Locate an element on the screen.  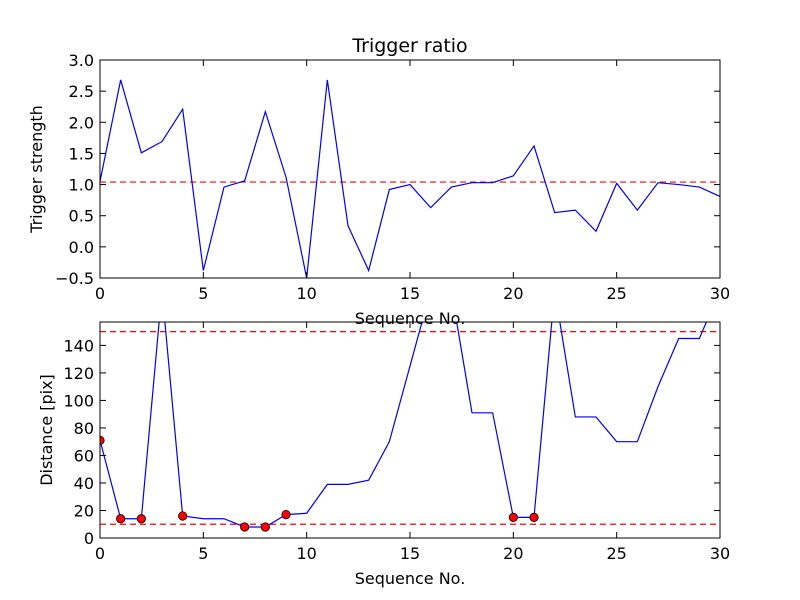
y-tick-label: 40 is located at coordinates (84, 483).